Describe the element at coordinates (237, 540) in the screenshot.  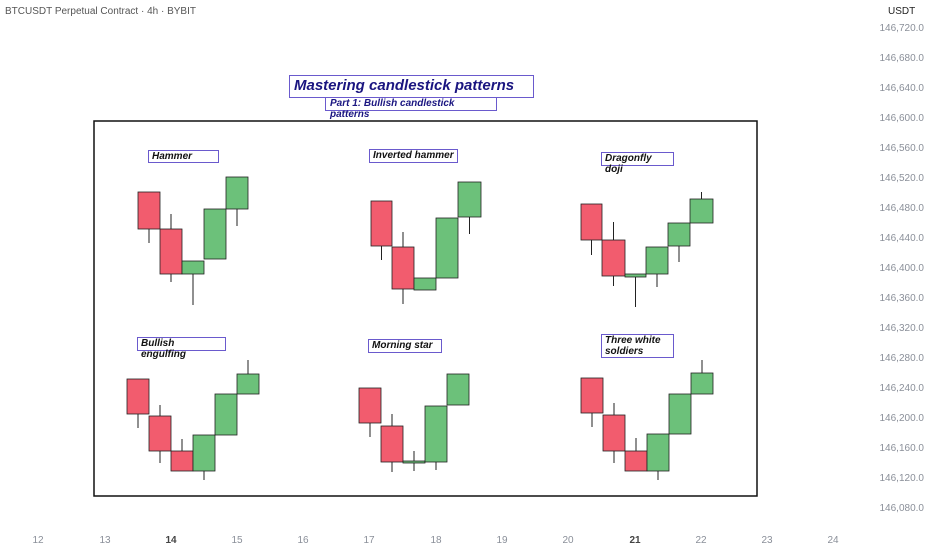
I see `time-label: 15` at that location.